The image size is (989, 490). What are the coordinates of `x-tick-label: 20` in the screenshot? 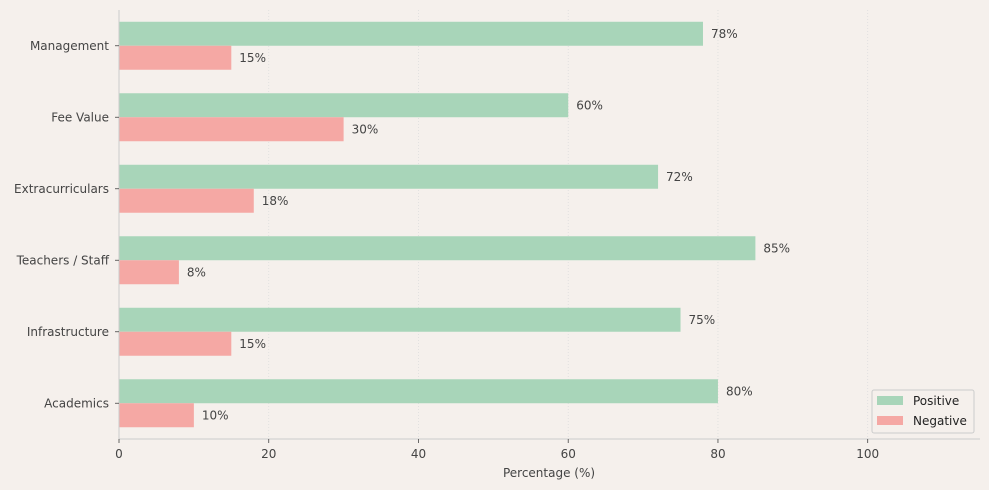 It's located at (268, 454).